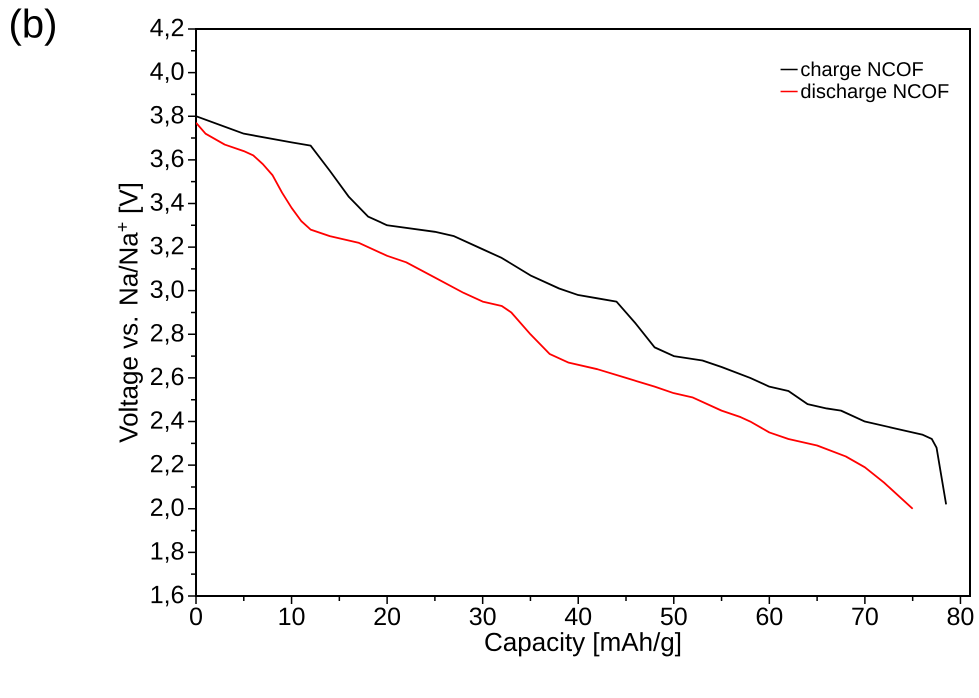 The height and width of the screenshot is (698, 979). I want to click on x-axis-title: Capacity [mAh/g], so click(582, 644).